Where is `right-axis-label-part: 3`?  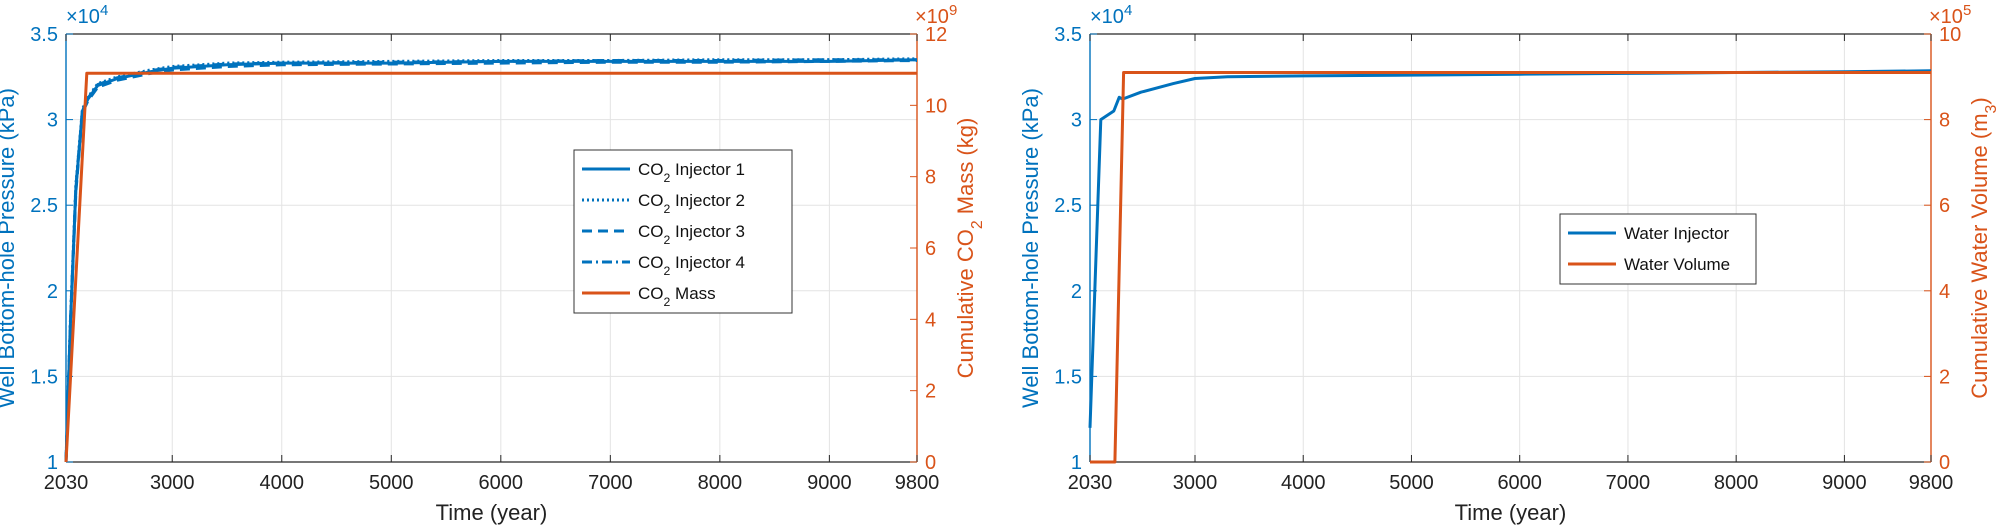 right-axis-label-part: 3 is located at coordinates (1991, 108).